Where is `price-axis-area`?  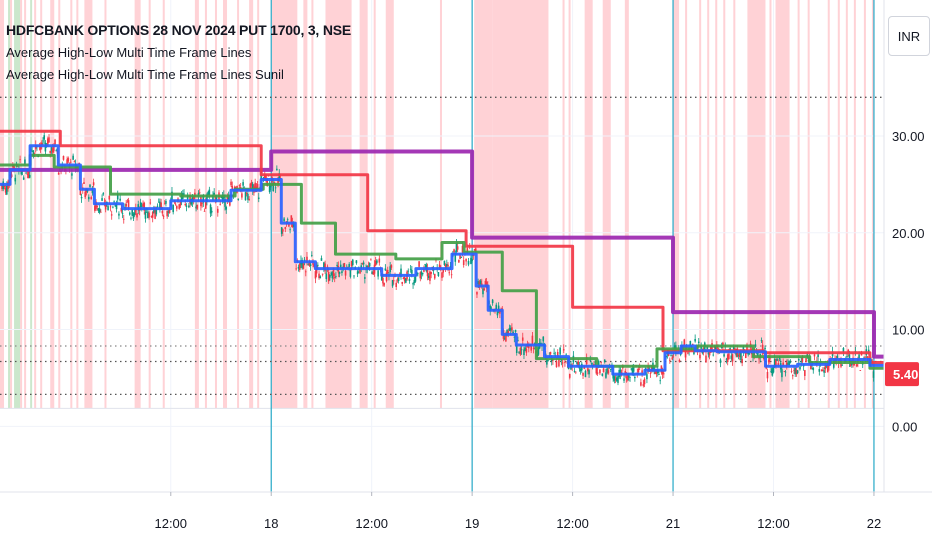
price-axis-area is located at coordinates (908, 275).